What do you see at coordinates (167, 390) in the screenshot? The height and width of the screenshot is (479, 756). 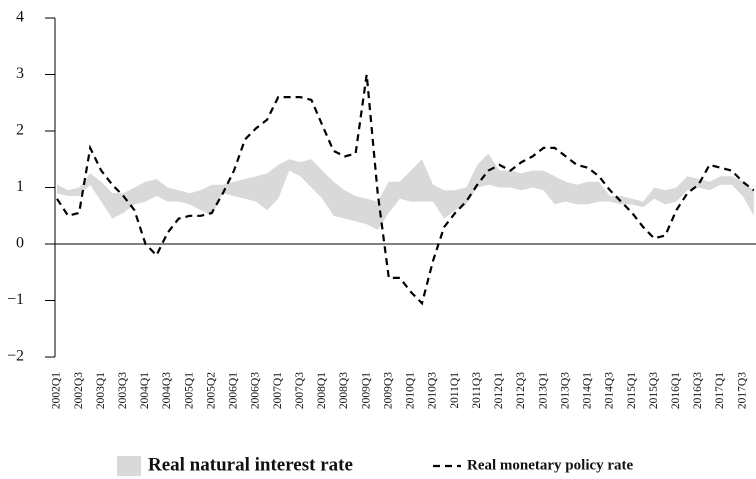 I see `x-tick-label: 2004Q3` at bounding box center [167, 390].